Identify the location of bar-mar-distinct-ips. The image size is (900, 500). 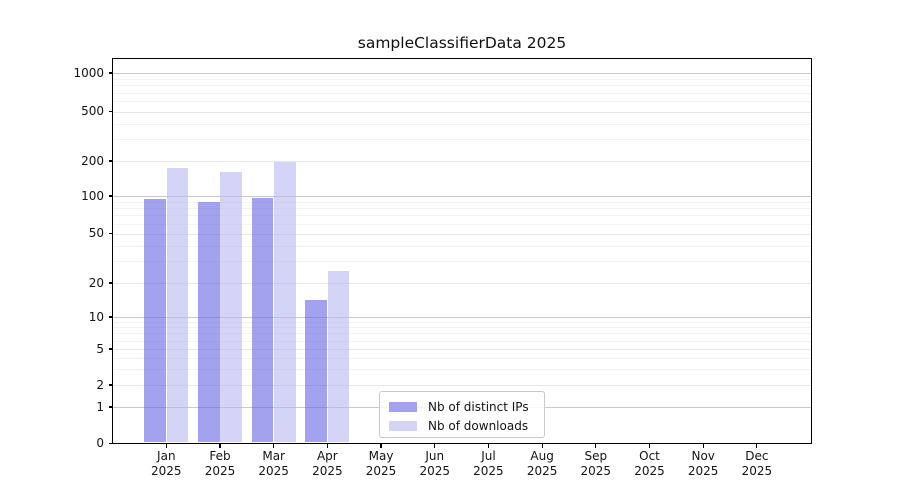
(262, 320).